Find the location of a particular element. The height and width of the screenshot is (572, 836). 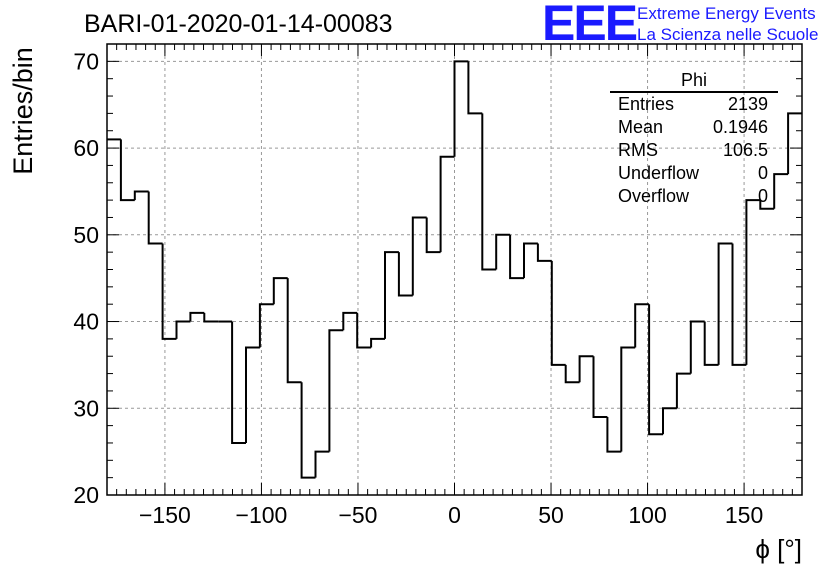

x-tick-label: −50 is located at coordinates (357, 515).